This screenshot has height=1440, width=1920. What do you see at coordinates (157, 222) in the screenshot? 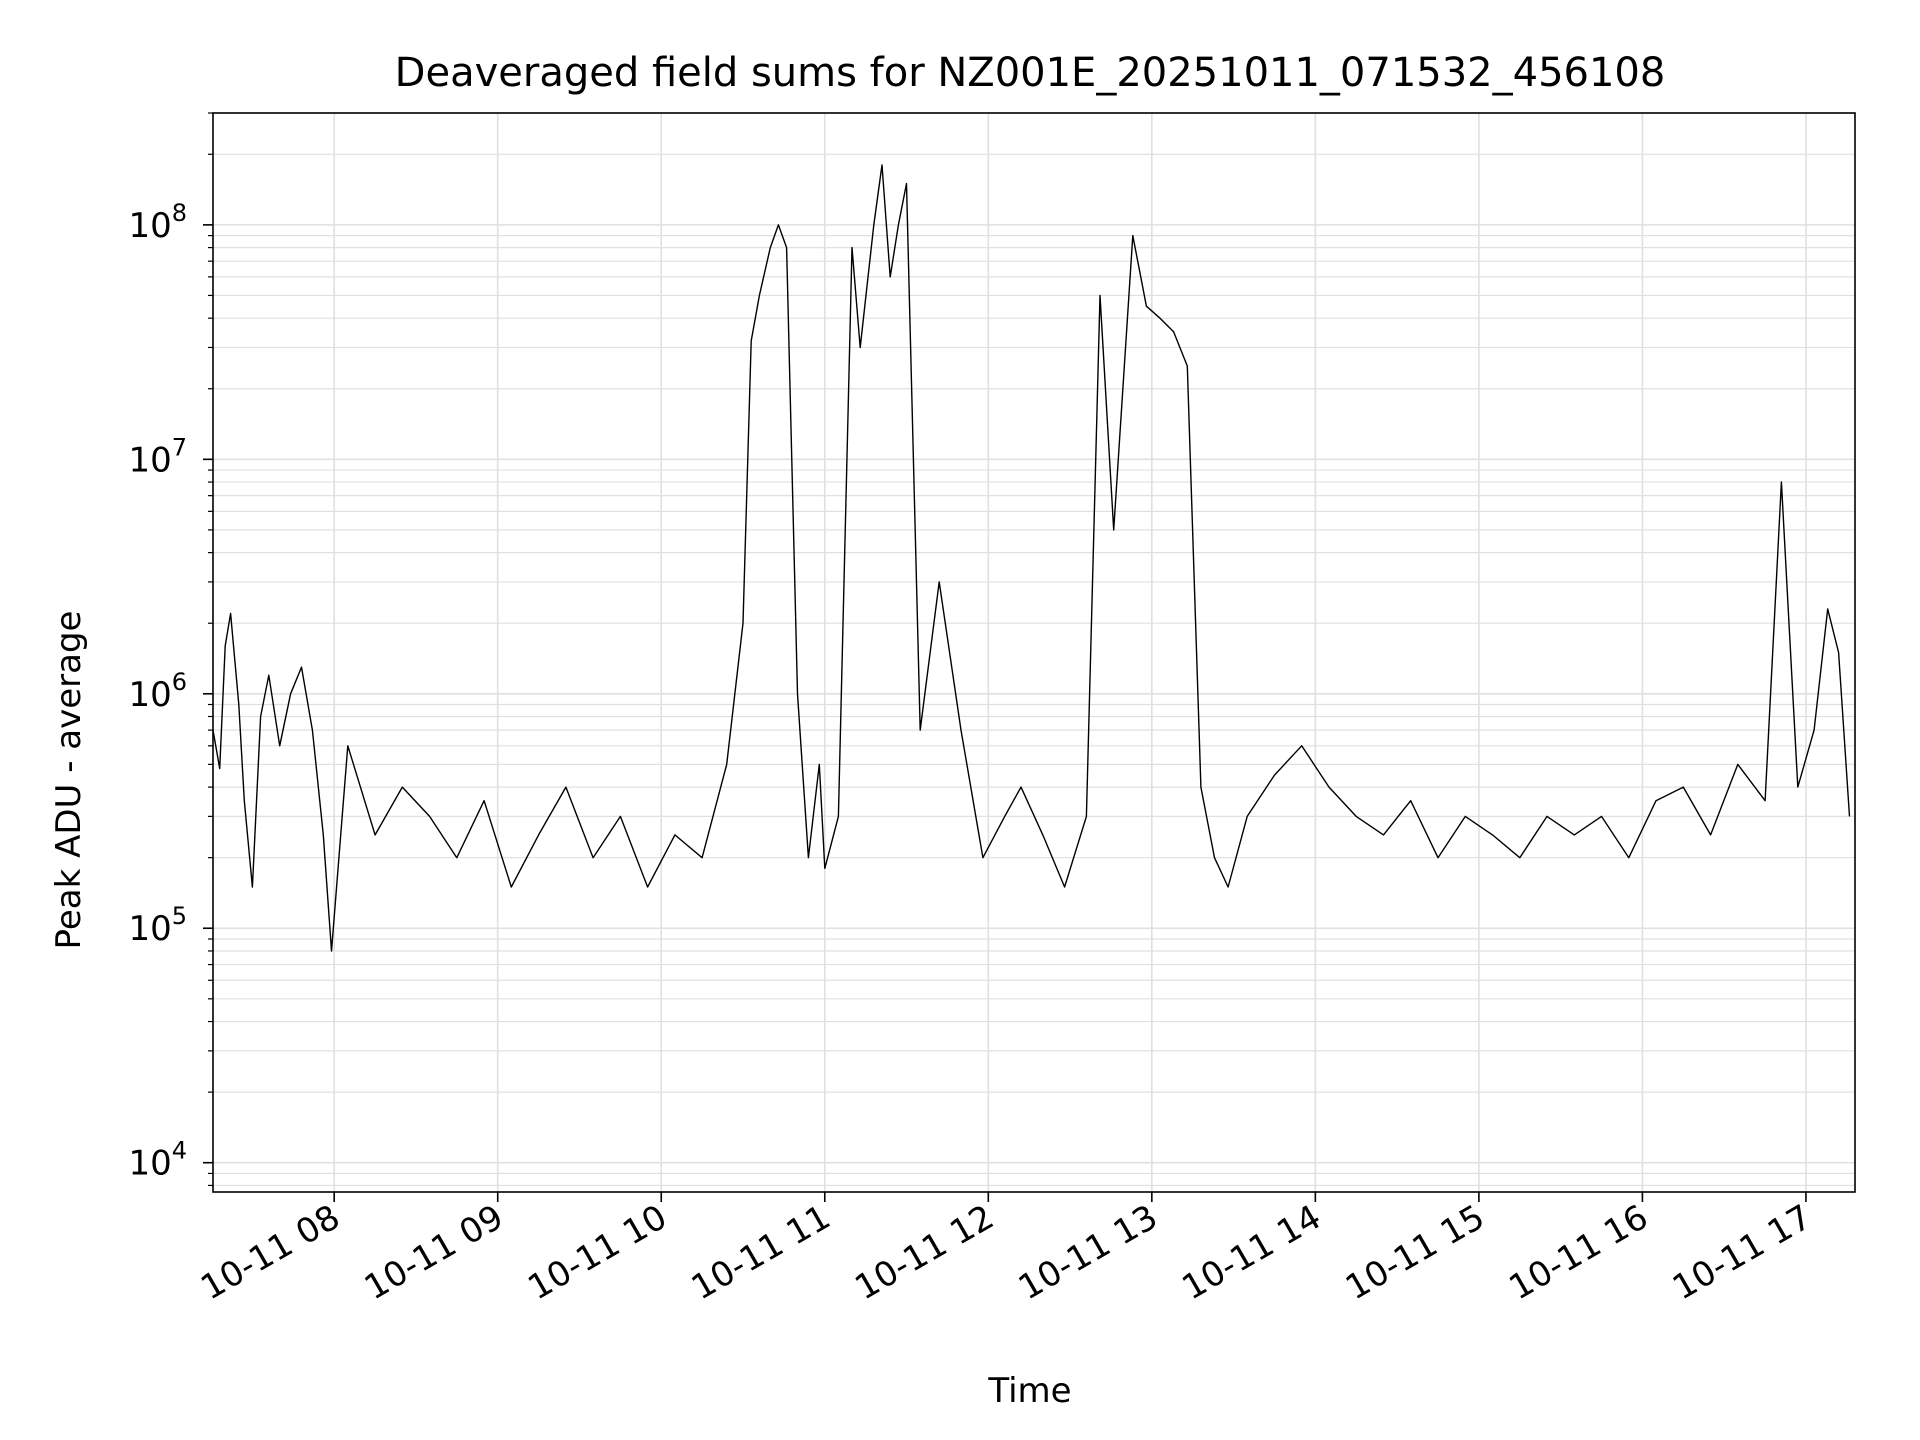
I see `y-tick-label: 10⁸` at bounding box center [157, 222].